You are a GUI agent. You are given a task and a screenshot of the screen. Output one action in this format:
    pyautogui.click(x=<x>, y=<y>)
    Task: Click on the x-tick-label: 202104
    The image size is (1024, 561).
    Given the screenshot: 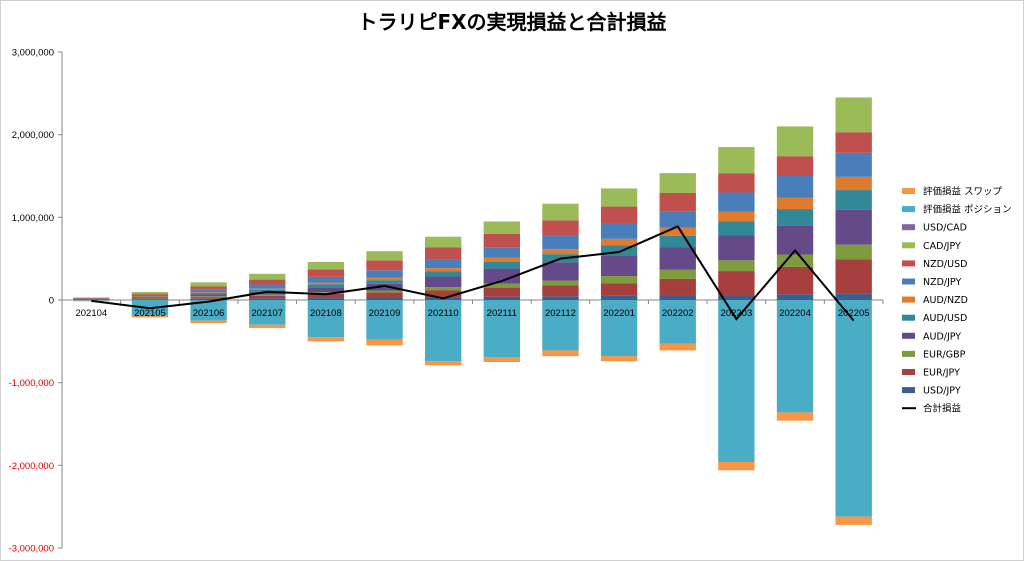 What is the action you would take?
    pyautogui.click(x=91, y=313)
    